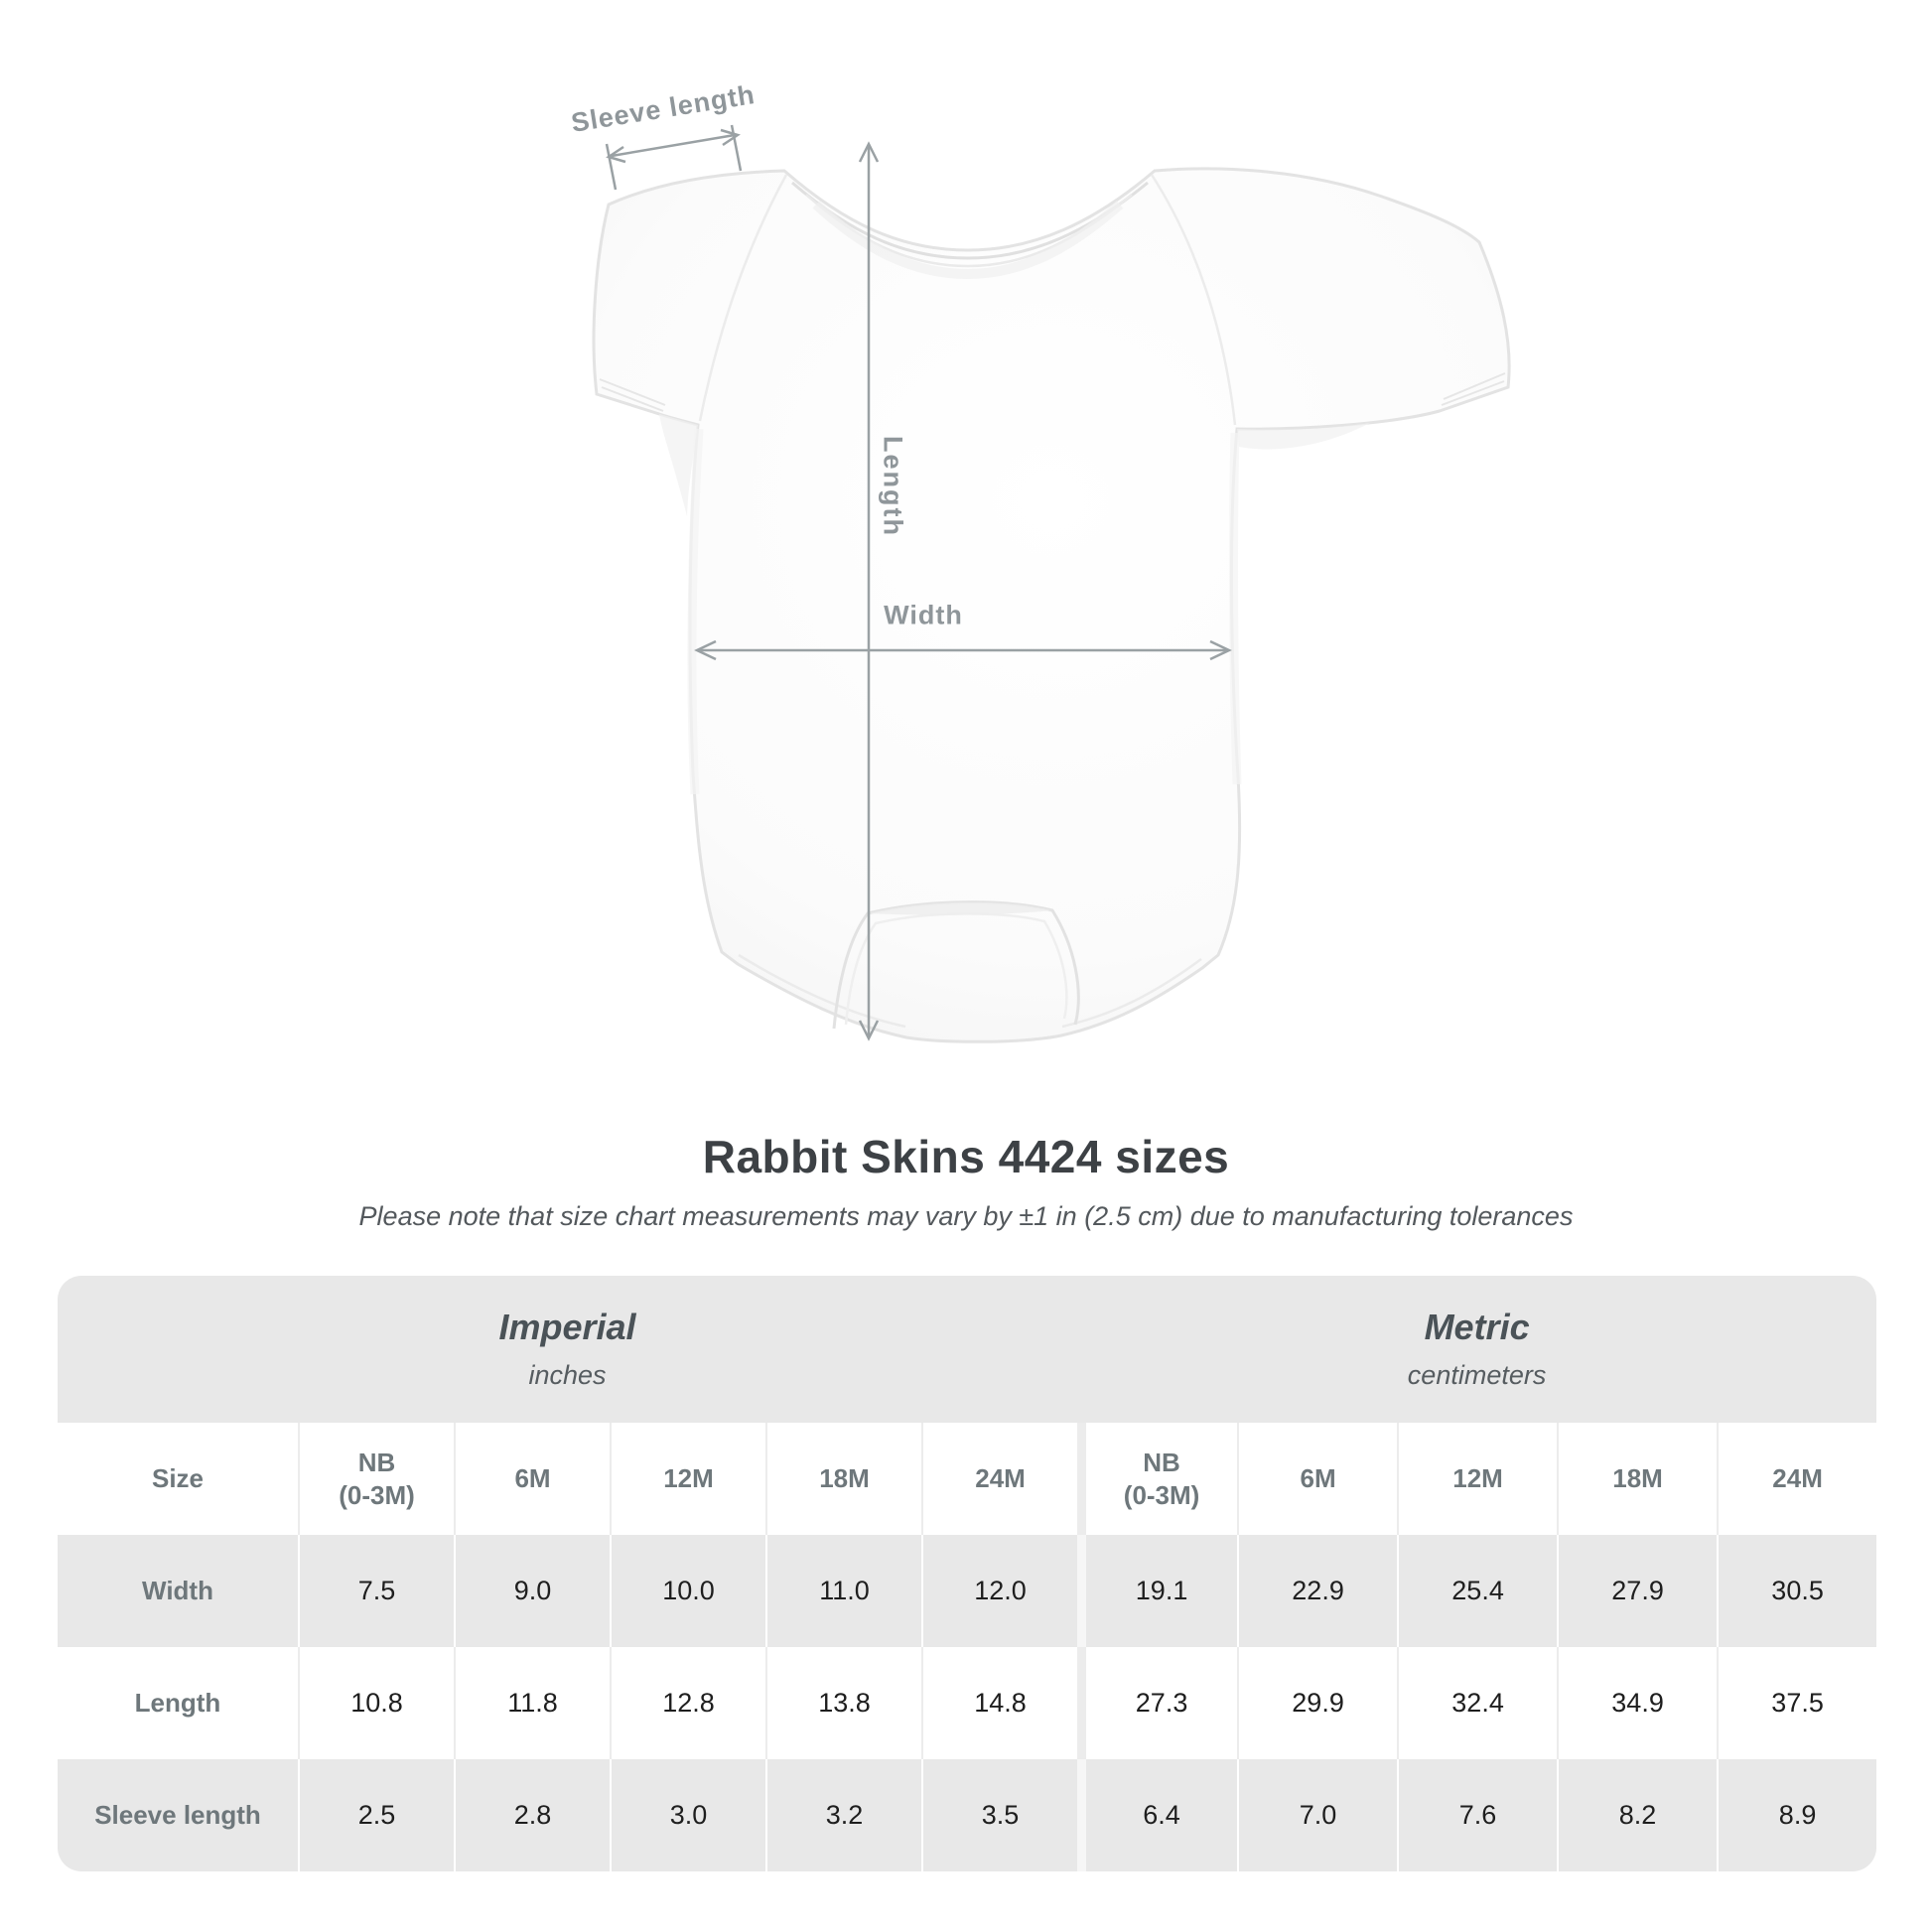  What do you see at coordinates (893, 487) in the screenshot?
I see `length-label: Length` at bounding box center [893, 487].